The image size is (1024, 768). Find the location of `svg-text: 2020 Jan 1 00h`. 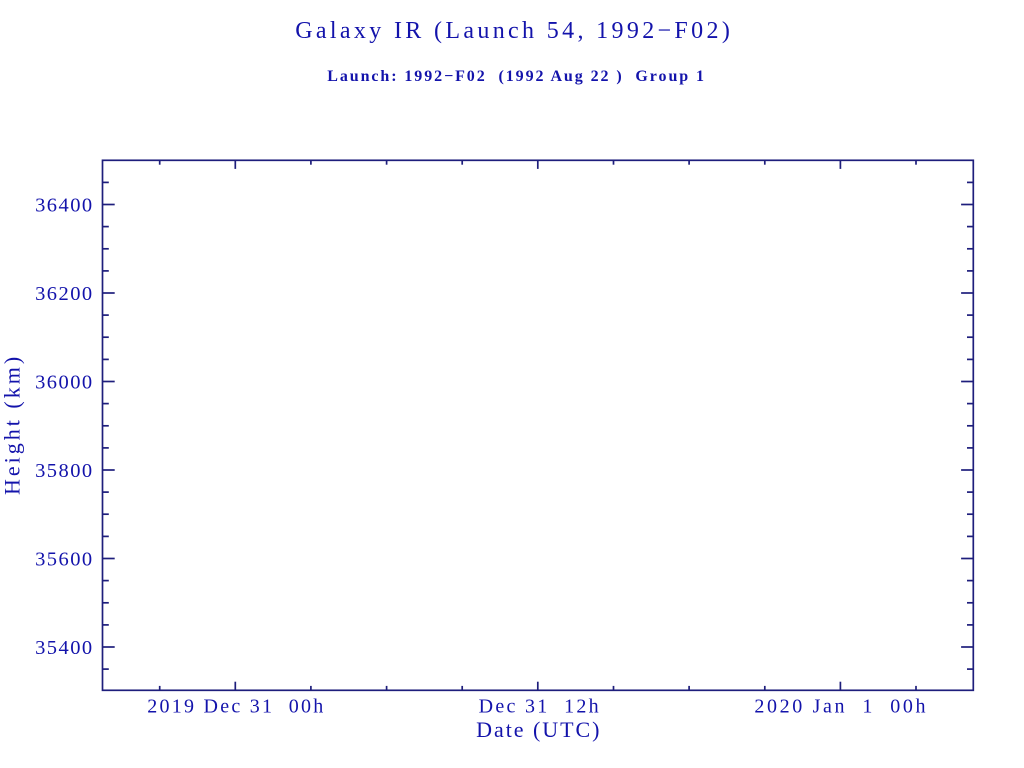

svg-text: 2020 Jan 1 00h is located at coordinates (841, 707).